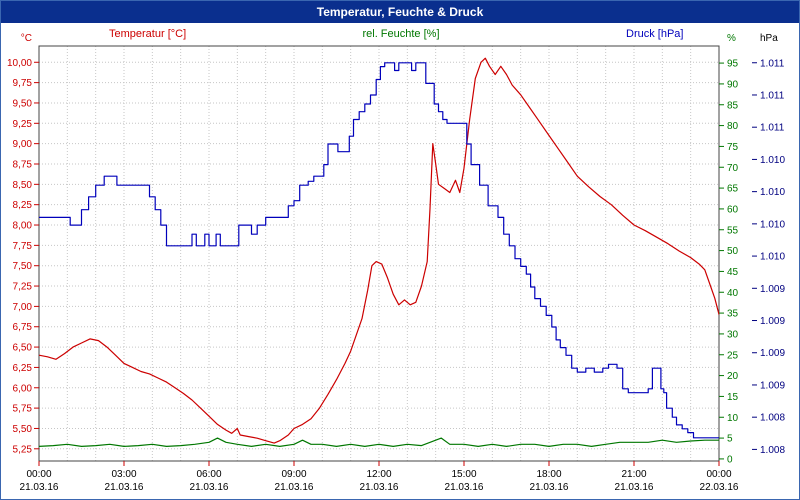  I want to click on celsius-tick-label: 10,00, so click(19, 63).